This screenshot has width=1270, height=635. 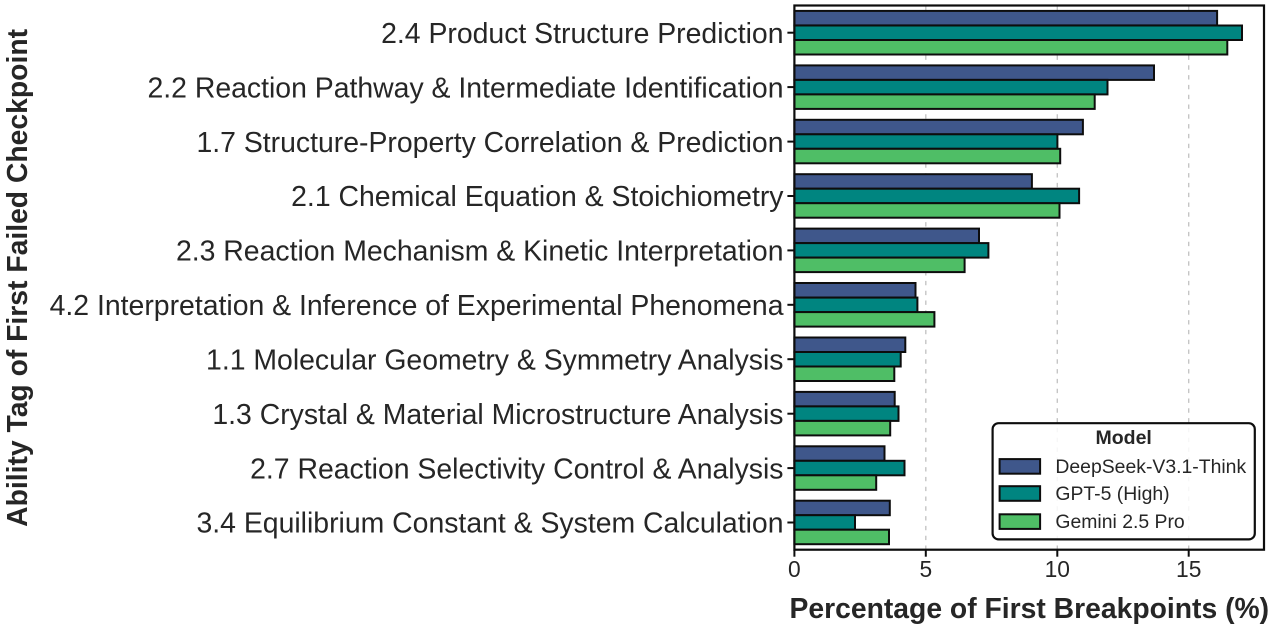 I want to click on svg-text: GPT-5 (High), so click(x=1112, y=494).